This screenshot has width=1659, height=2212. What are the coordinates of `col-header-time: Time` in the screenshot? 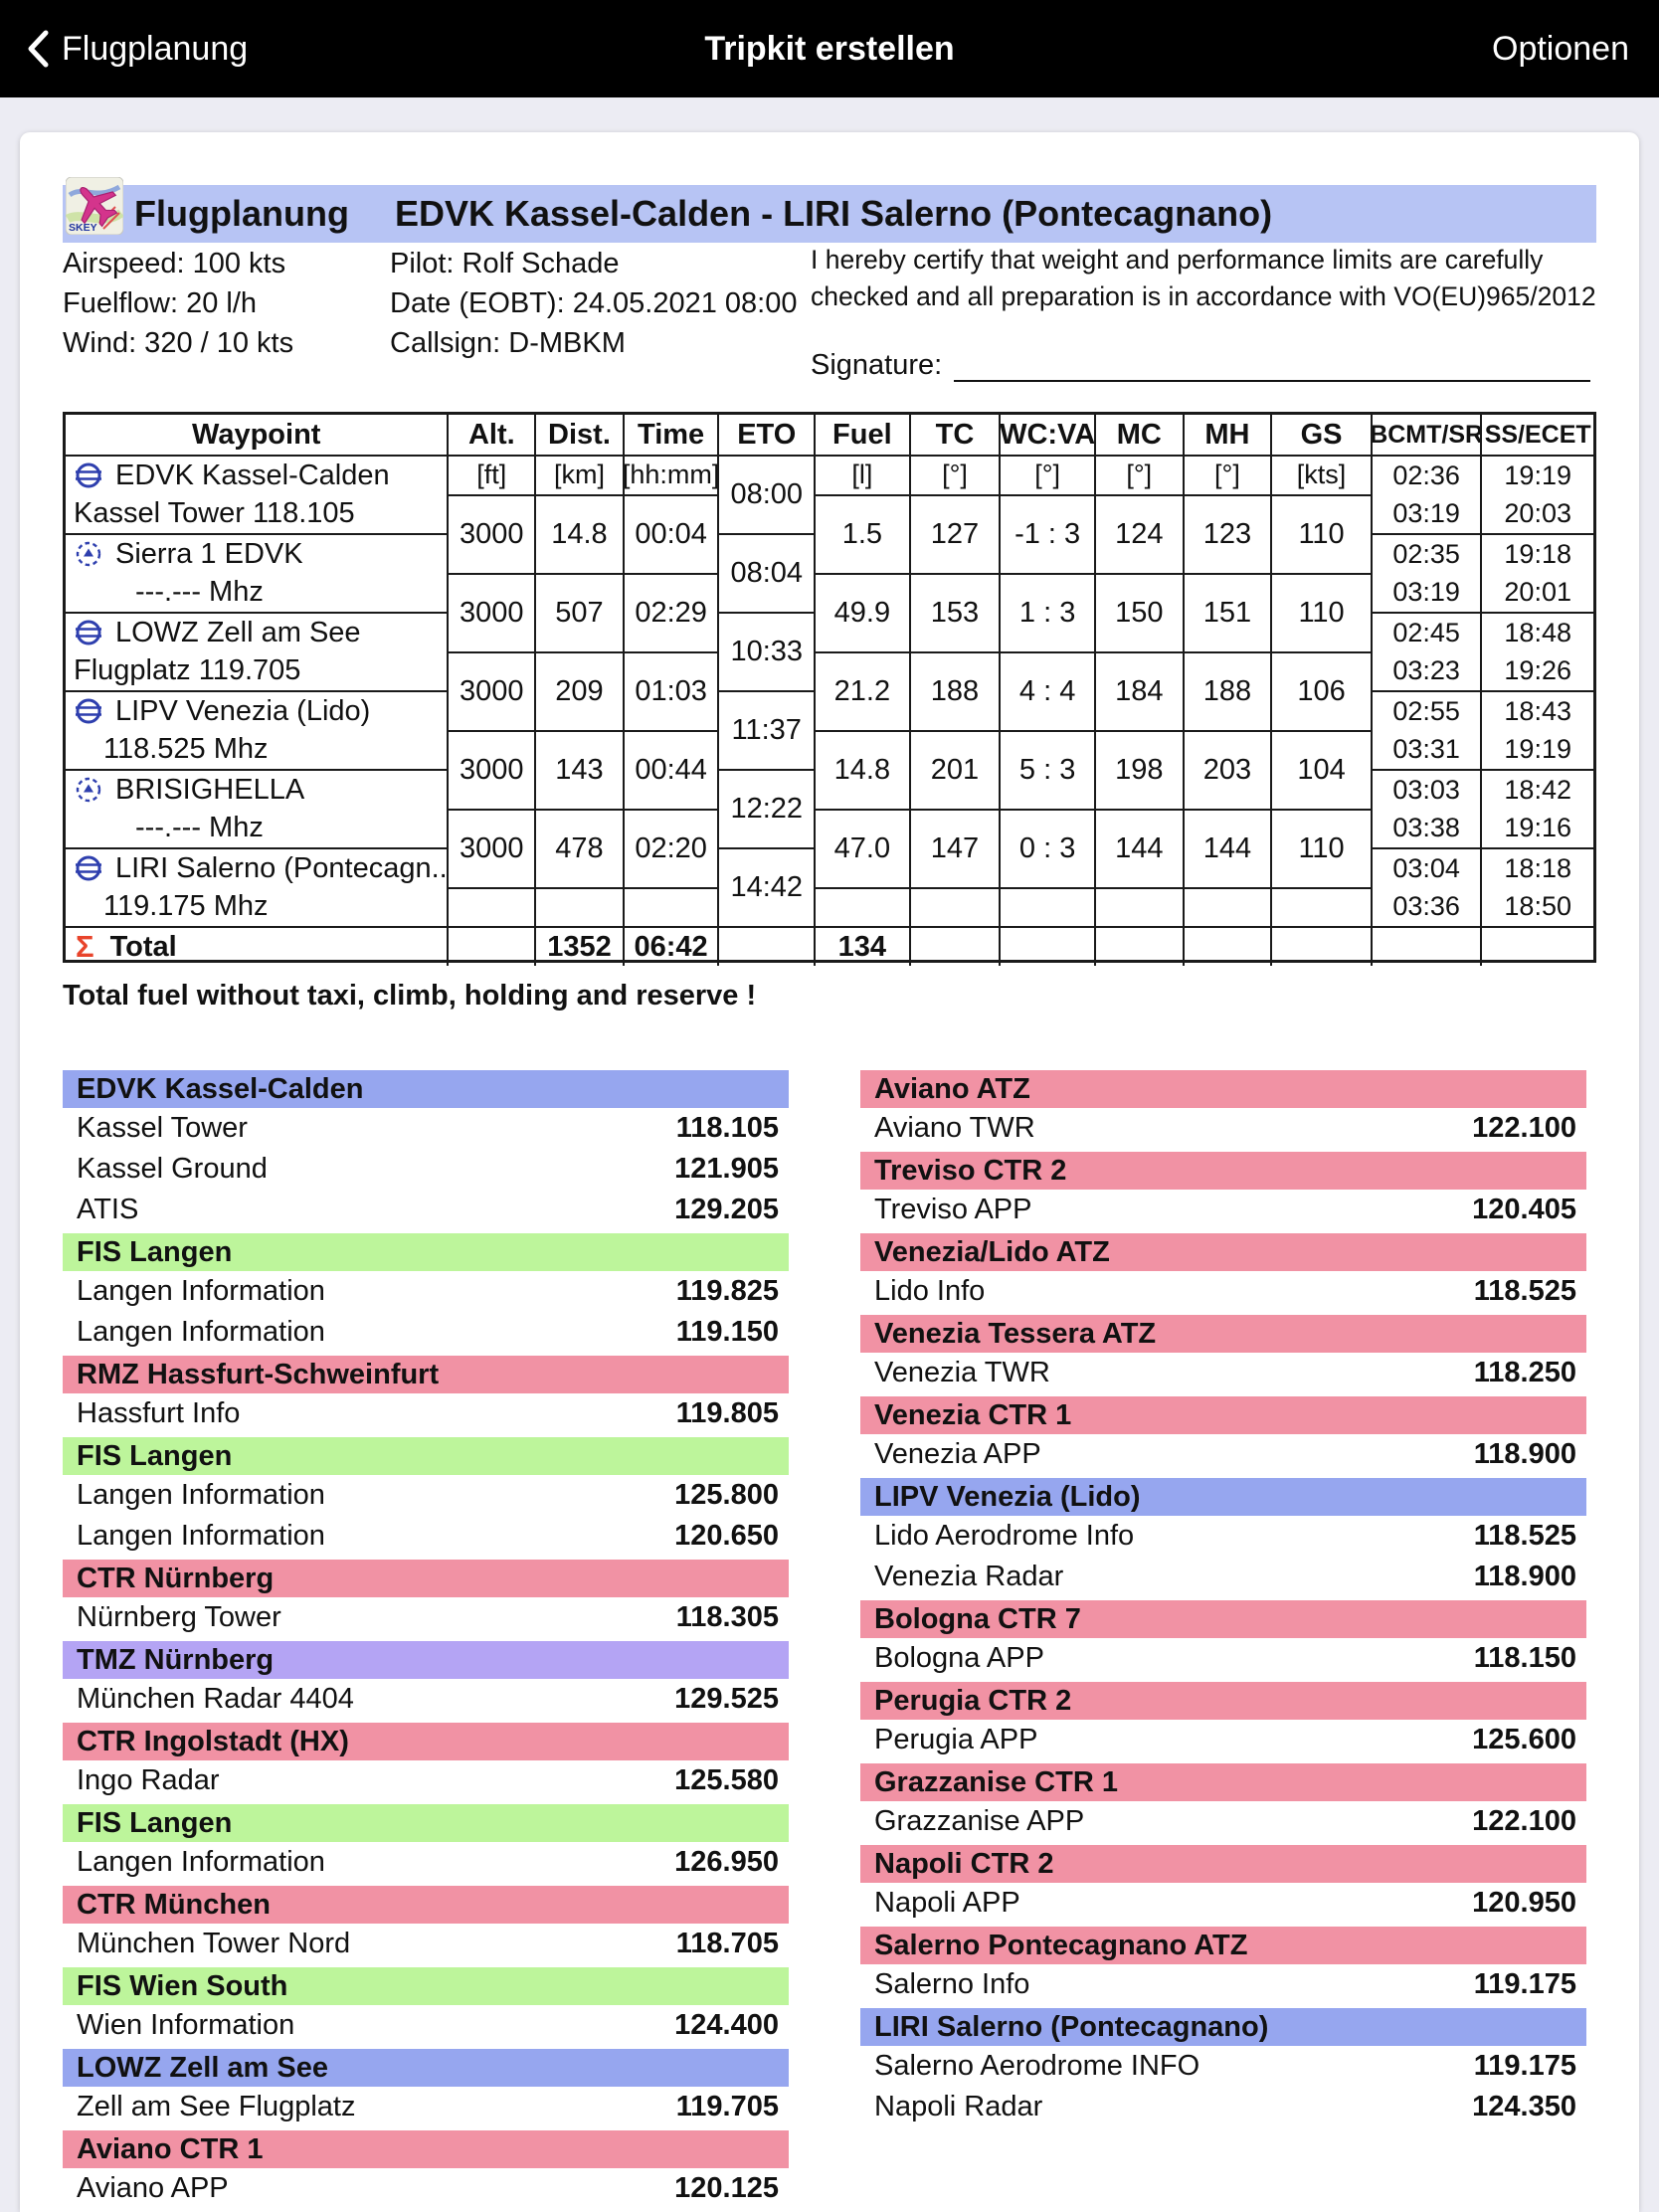 It's located at (672, 436).